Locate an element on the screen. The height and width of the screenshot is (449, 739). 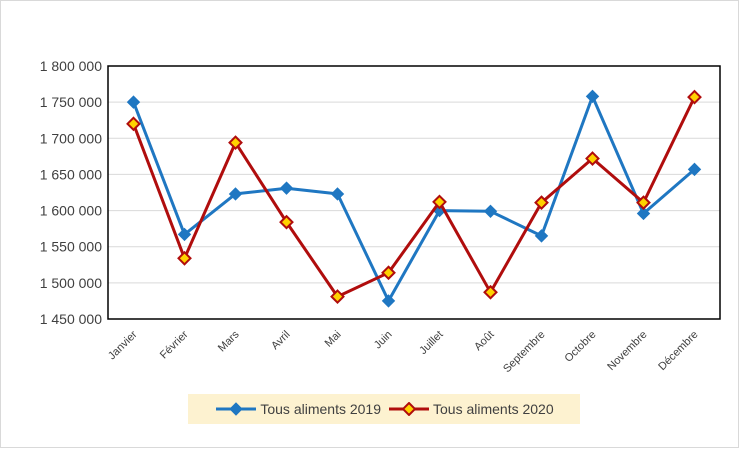
x-category-label: Octobre is located at coordinates (580, 347).